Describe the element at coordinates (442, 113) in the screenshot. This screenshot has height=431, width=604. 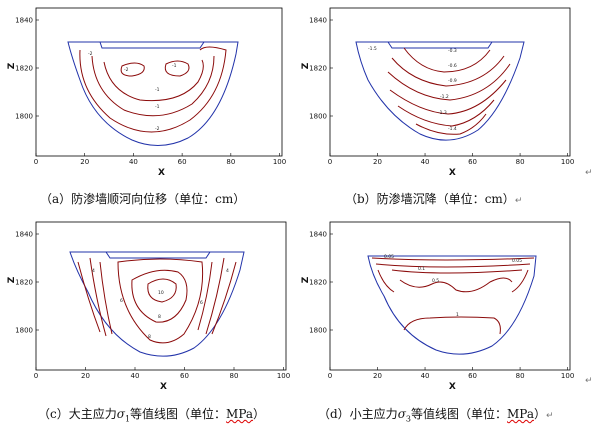
I see `contour-label: -1.3` at that location.